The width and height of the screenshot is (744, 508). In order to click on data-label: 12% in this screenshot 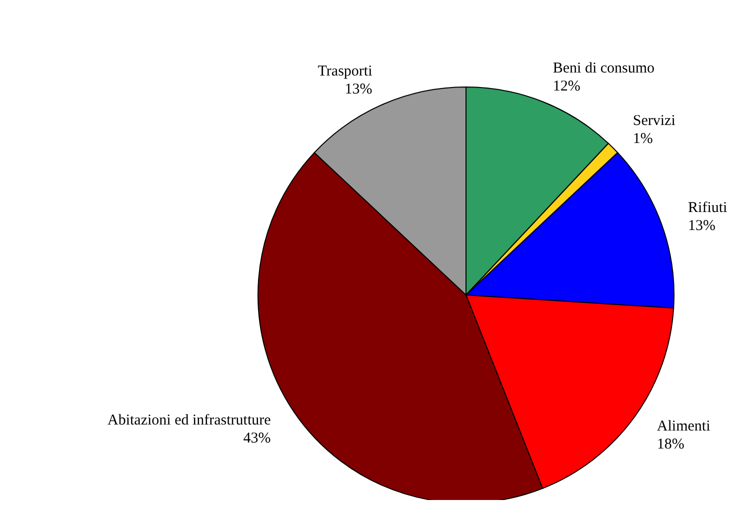, I will do `click(566, 86)`.